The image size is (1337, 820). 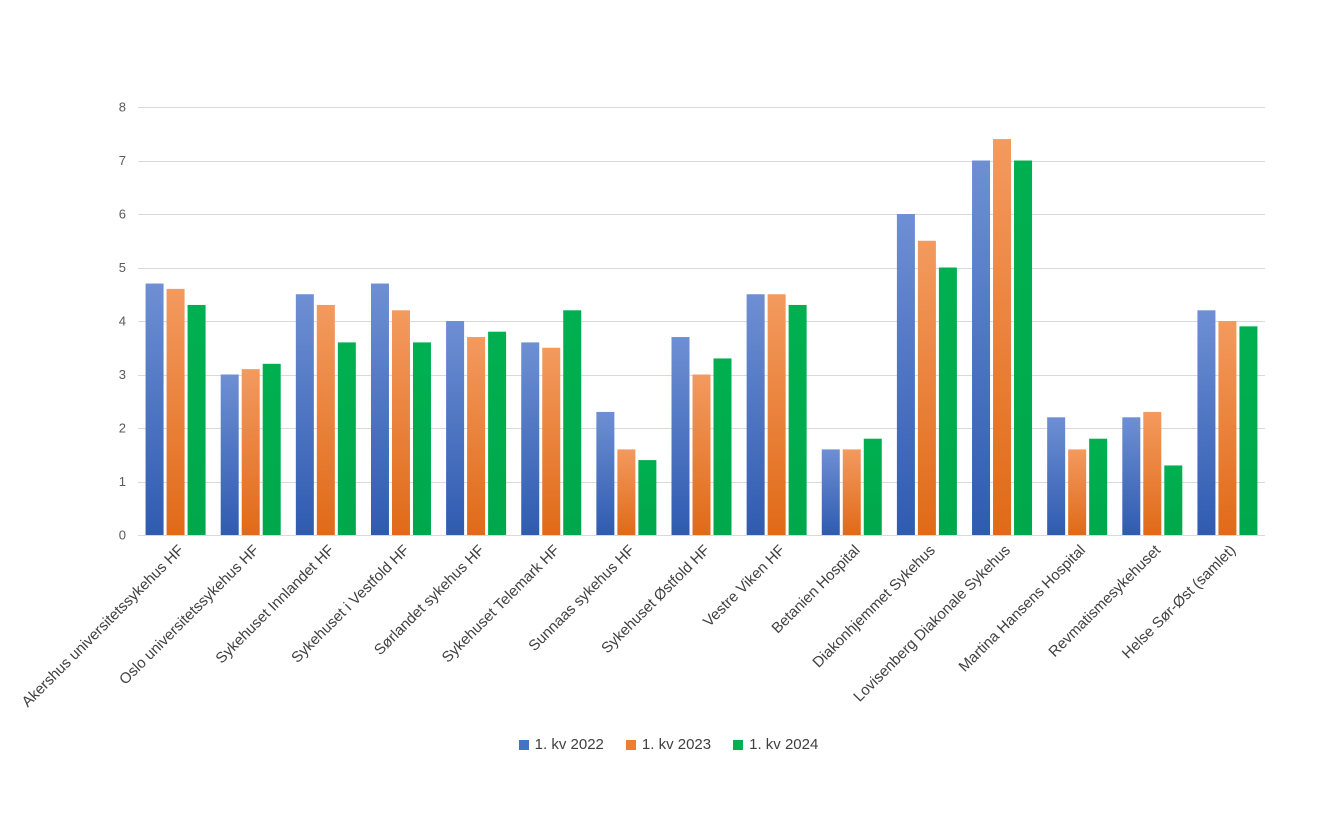 I want to click on y-axis-ticks: 0 1 2 3 4 5 6 7 8, so click(x=122, y=321).